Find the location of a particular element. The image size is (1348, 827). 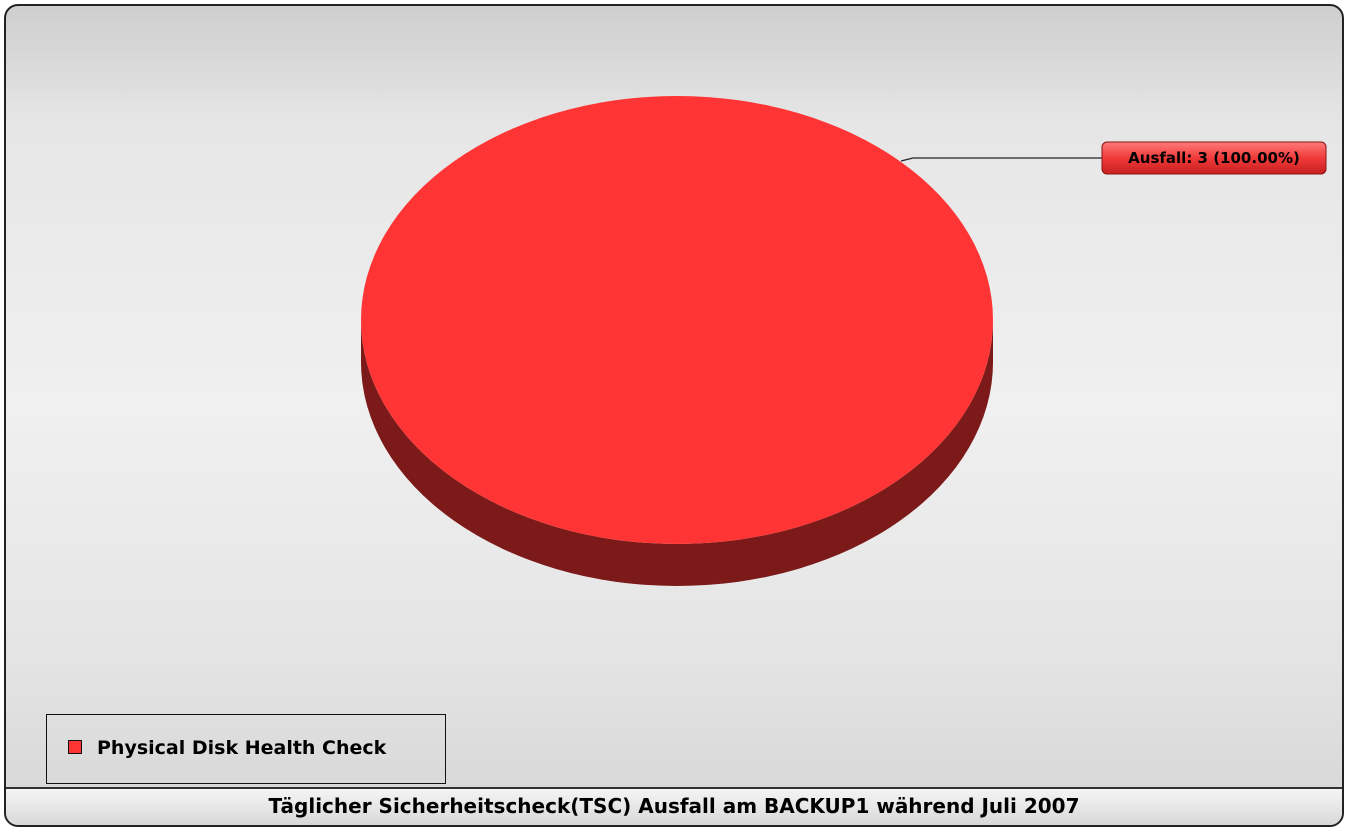

slice-label-box is located at coordinates (1214, 158).